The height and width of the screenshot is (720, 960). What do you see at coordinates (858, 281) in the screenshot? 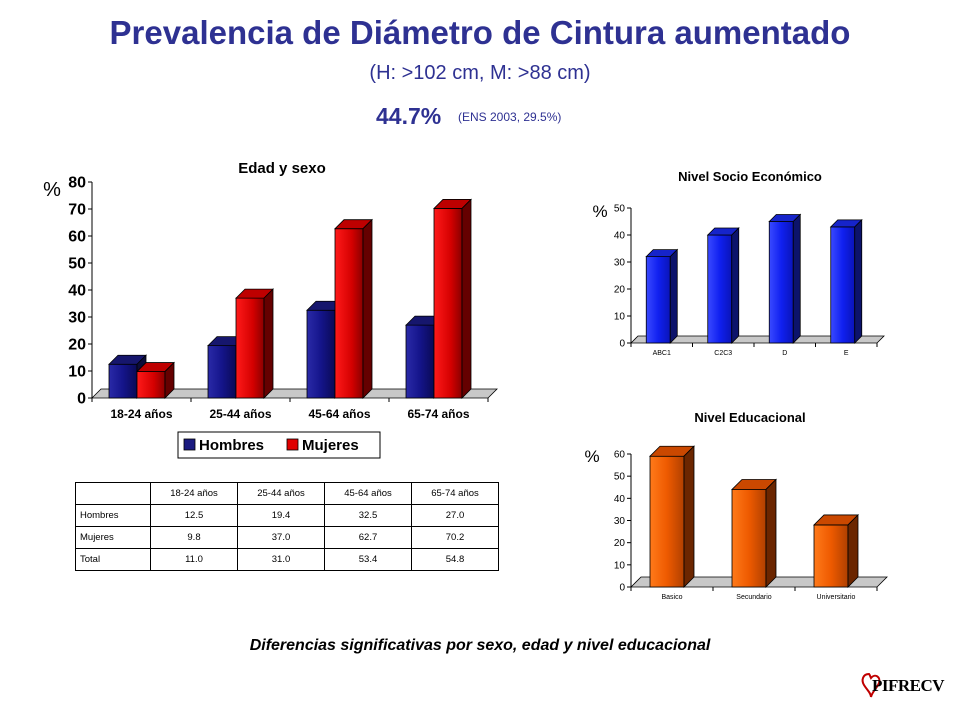
I see `bar-value-3-side` at bounding box center [858, 281].